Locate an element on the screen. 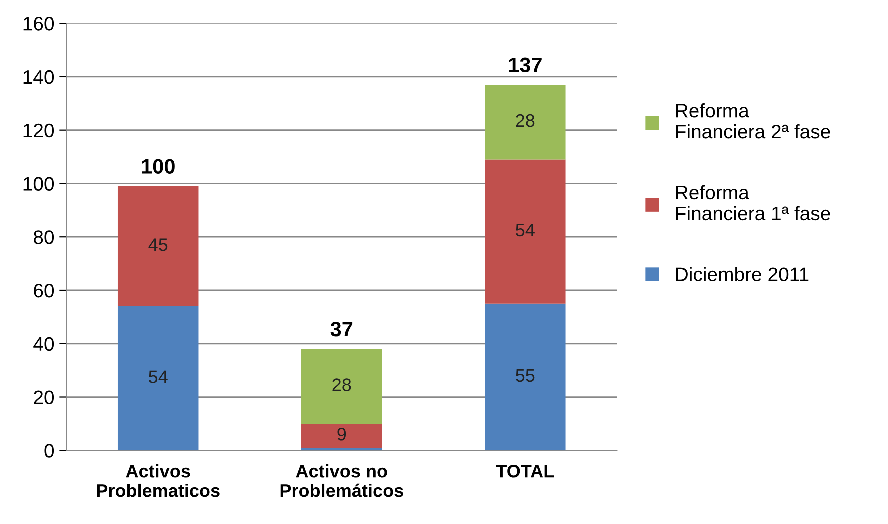 This screenshot has height=524, width=888. y-tick-label: 20 is located at coordinates (44, 397).